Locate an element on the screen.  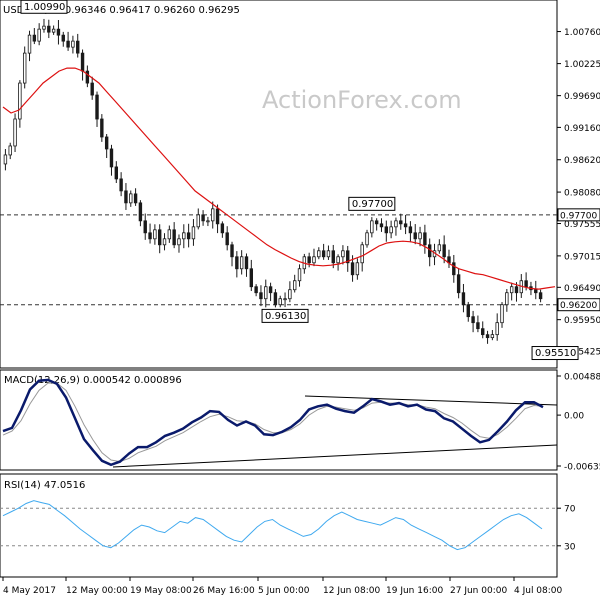
macd-title: MACD(12,26,9) 0.000542 0.000896 is located at coordinates (93, 380).